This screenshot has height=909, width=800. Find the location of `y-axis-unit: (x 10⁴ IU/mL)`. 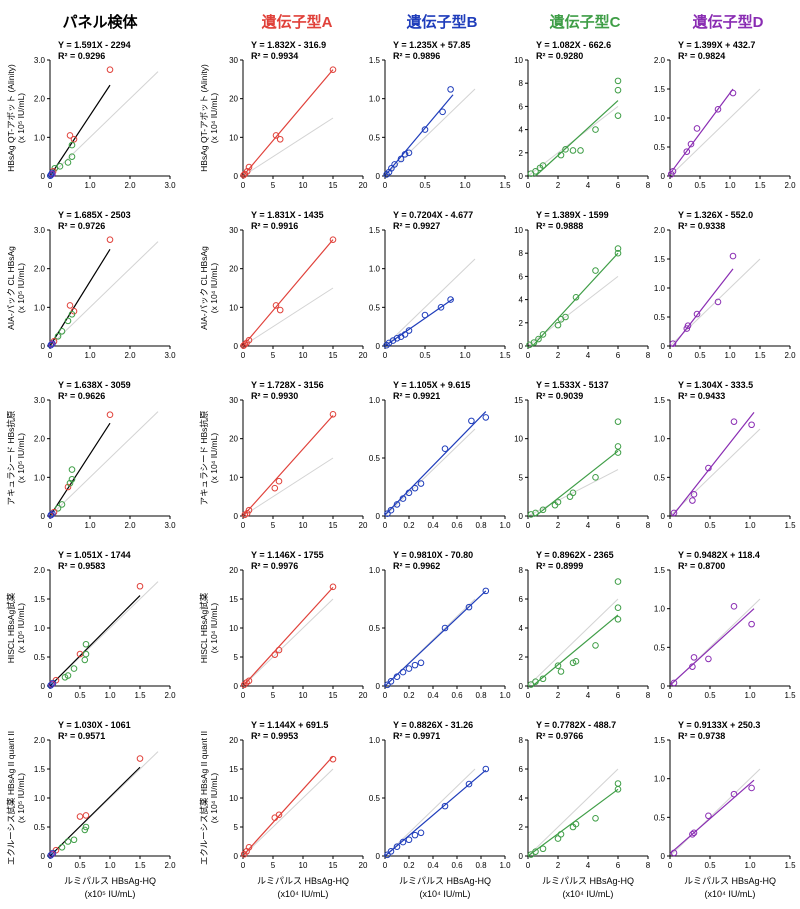

y-axis-unit: (x 10⁴ IU/mL) is located at coordinates (214, 288).